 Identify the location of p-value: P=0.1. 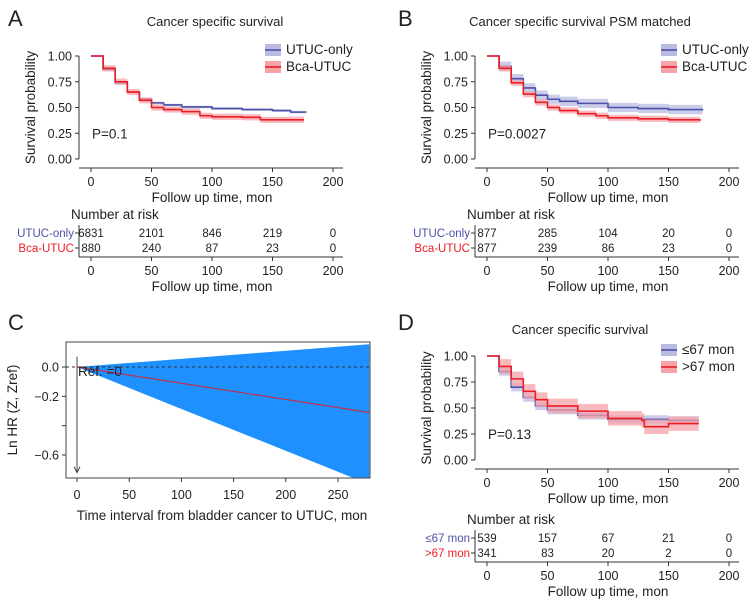
(110, 133).